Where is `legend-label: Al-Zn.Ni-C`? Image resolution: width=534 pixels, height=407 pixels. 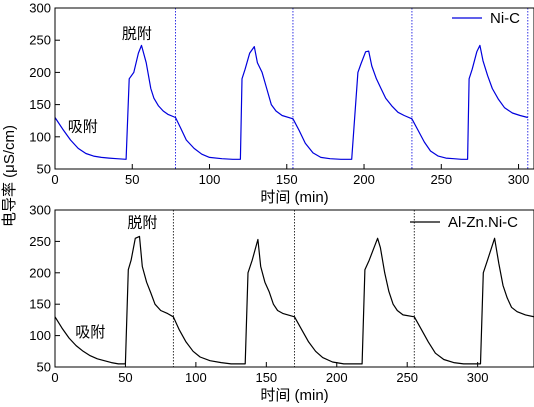
legend-label: Al-Zn.Ni-C is located at coordinates (483, 222).